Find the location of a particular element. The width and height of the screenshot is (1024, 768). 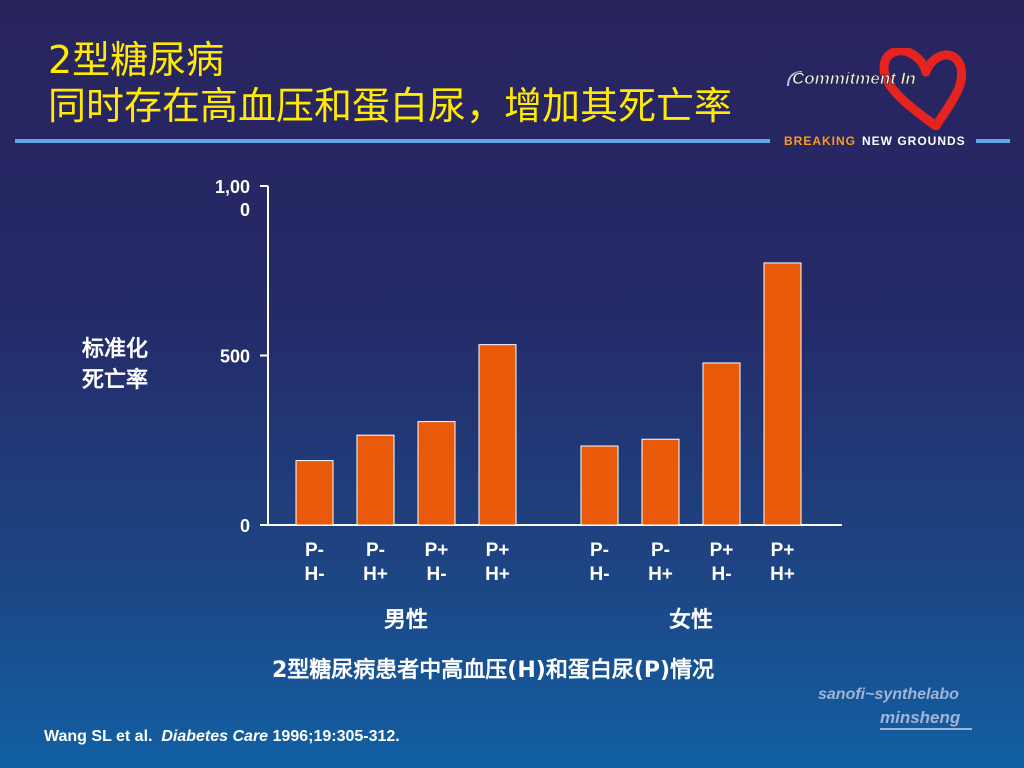

tagline: BREAKING NEW GROUNDS is located at coordinates (875, 141).